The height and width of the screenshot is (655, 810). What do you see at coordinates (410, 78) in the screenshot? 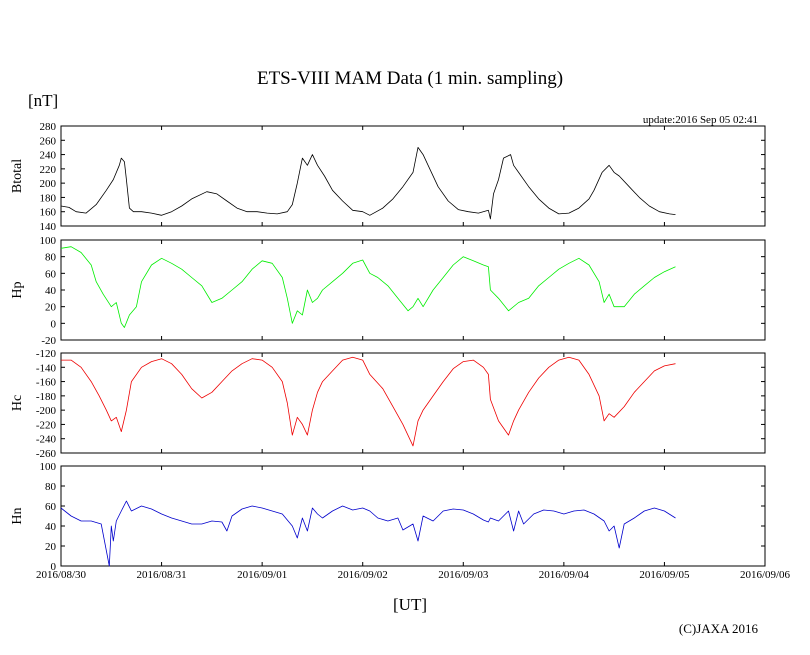
I see `chart-title: ETS-VIII MAM Data (1 min. sampling)` at bounding box center [410, 78].